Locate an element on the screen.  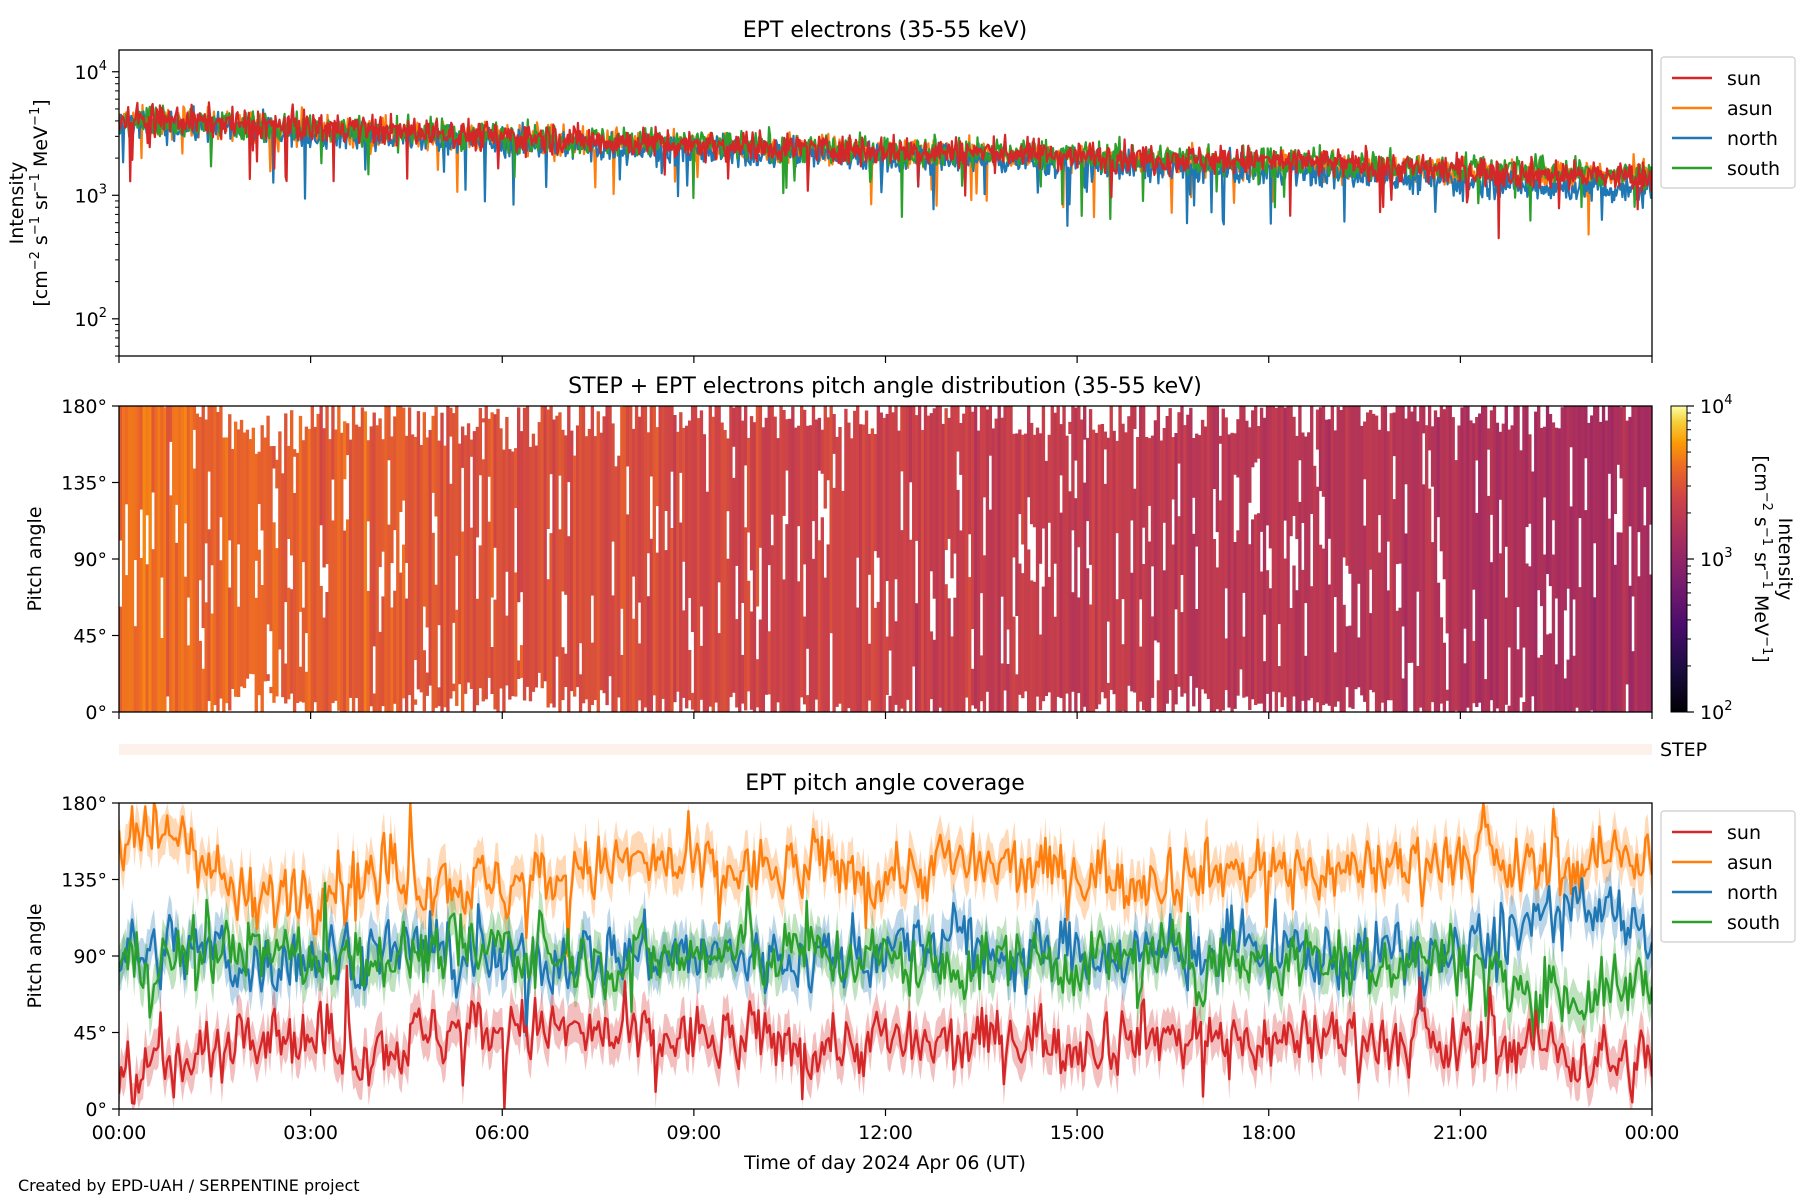
panel3-y-ticks: 0° 45° 90° 135° 180° is located at coordinates (90, 957).